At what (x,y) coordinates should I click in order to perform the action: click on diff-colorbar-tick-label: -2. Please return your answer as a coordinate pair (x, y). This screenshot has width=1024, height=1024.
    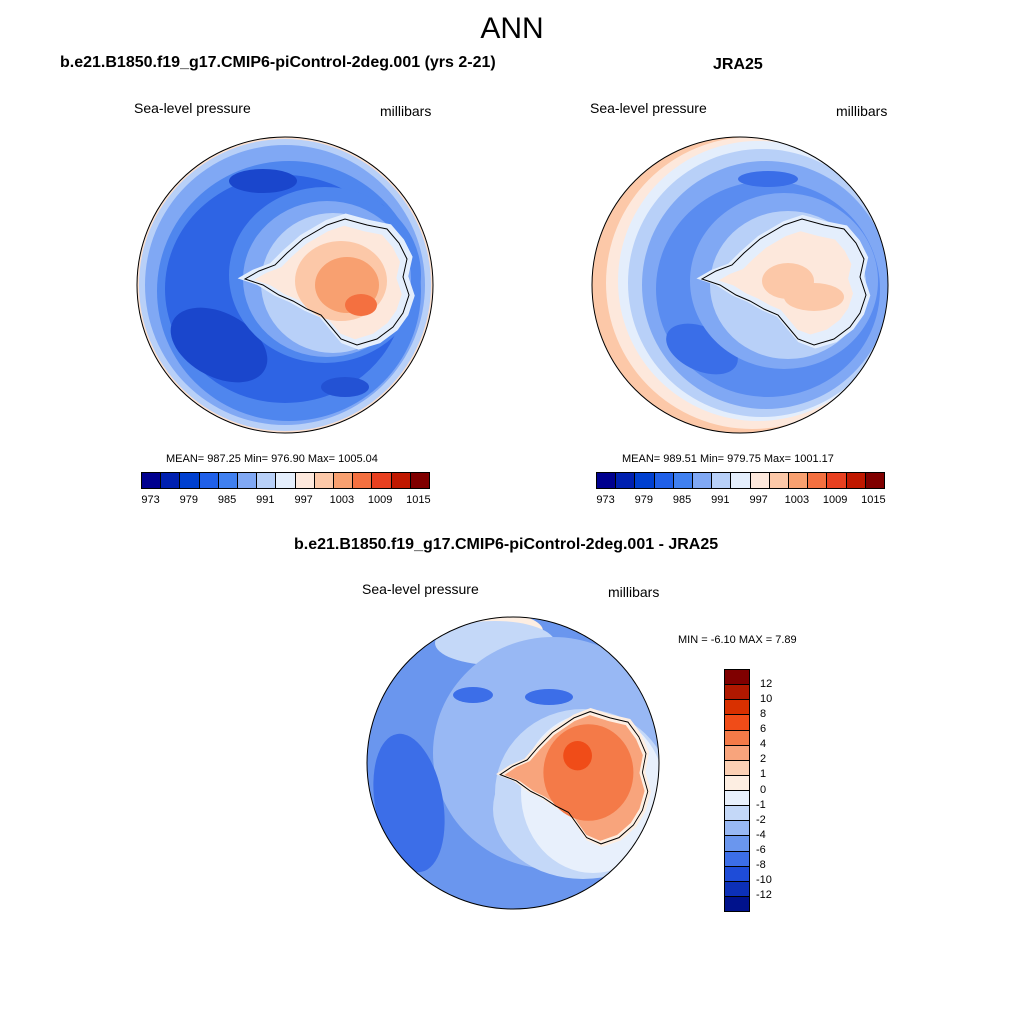
    Looking at the image, I should click on (761, 819).